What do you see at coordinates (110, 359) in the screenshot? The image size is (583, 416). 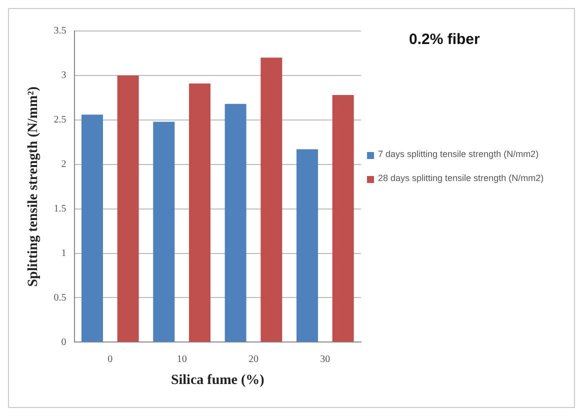 I see `x-tick-label: 0` at bounding box center [110, 359].